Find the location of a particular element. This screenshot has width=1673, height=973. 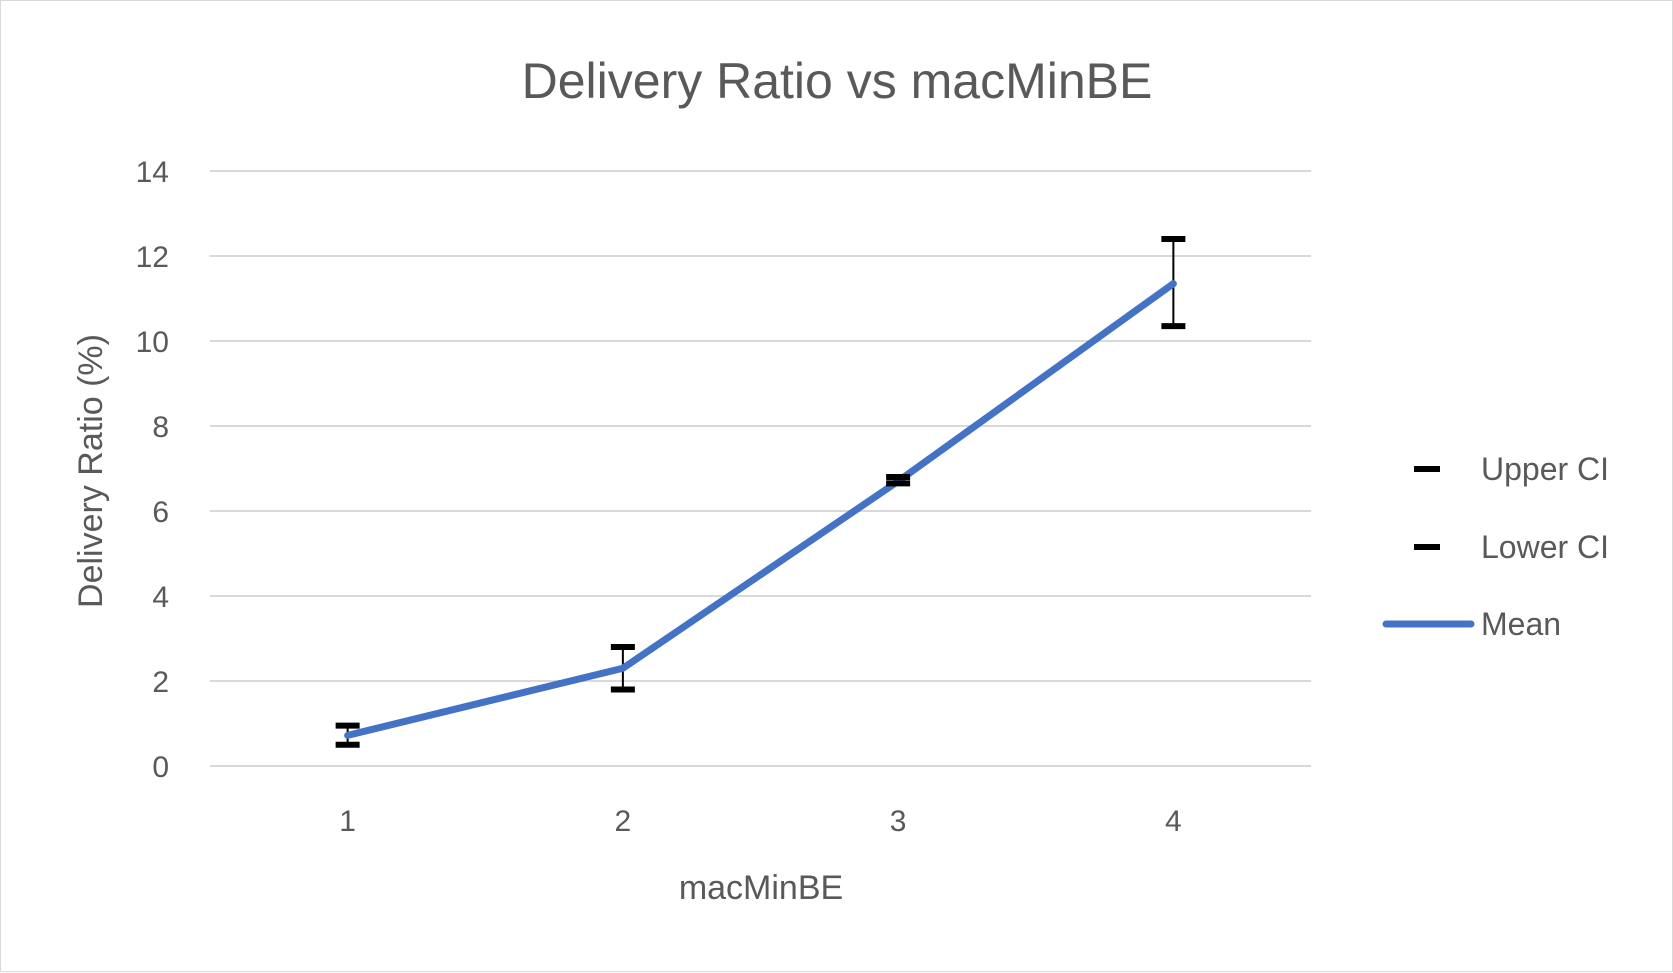

legend-upper-ci-label: Upper CI is located at coordinates (1545, 469).